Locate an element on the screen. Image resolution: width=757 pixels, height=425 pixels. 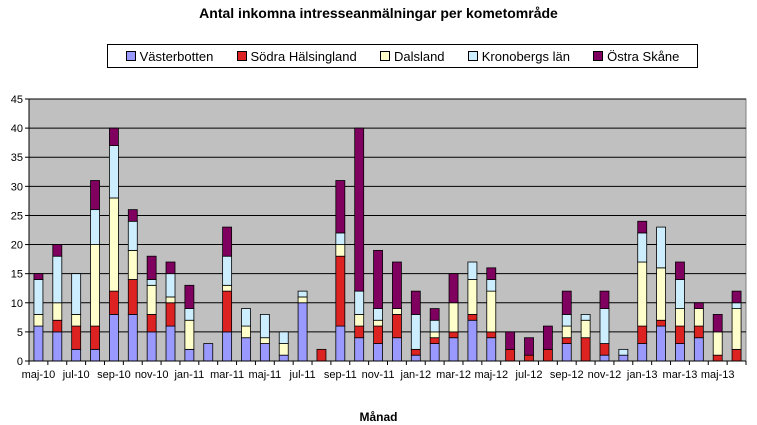
y-tick-label: 5 is located at coordinates (20, 333).